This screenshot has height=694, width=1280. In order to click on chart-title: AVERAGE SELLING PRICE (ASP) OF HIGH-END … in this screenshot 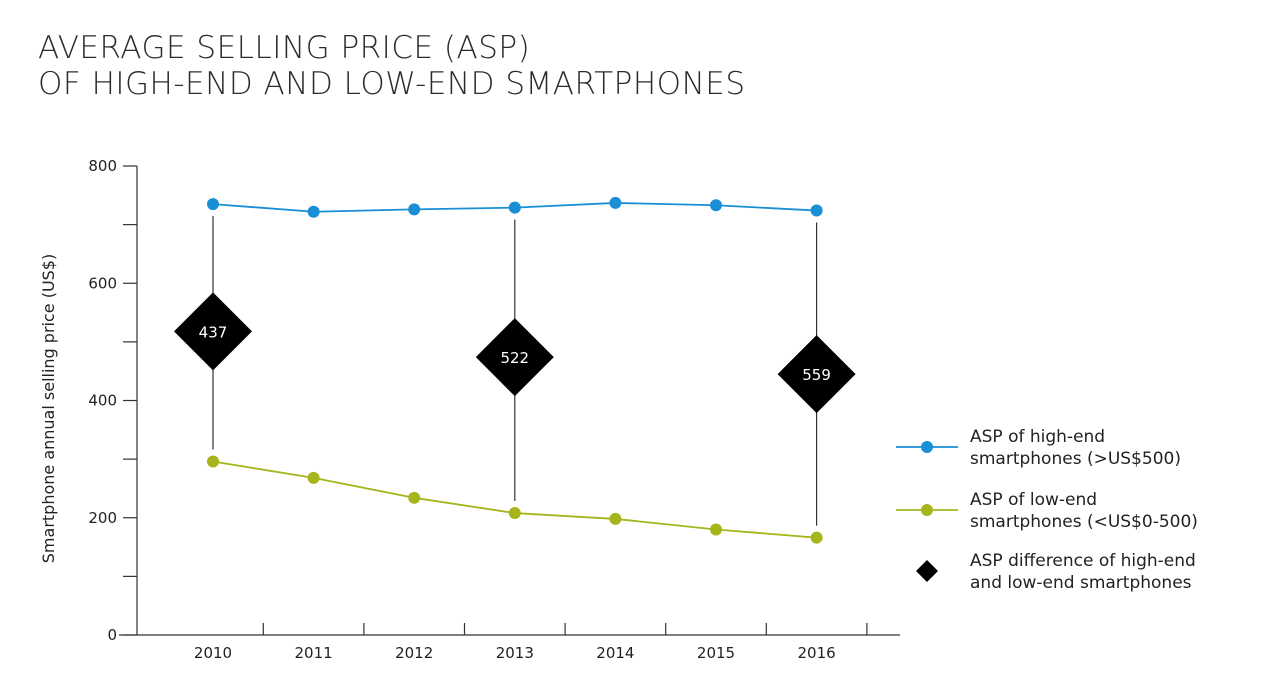, I will do `click(392, 66)`.